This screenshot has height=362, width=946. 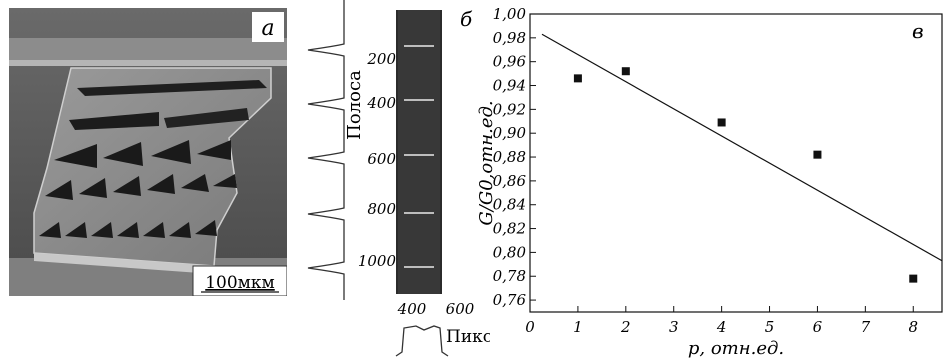 What do you see at coordinates (509, 229) in the screenshot?
I see `y-tick-label: 0,82` at bounding box center [509, 229].